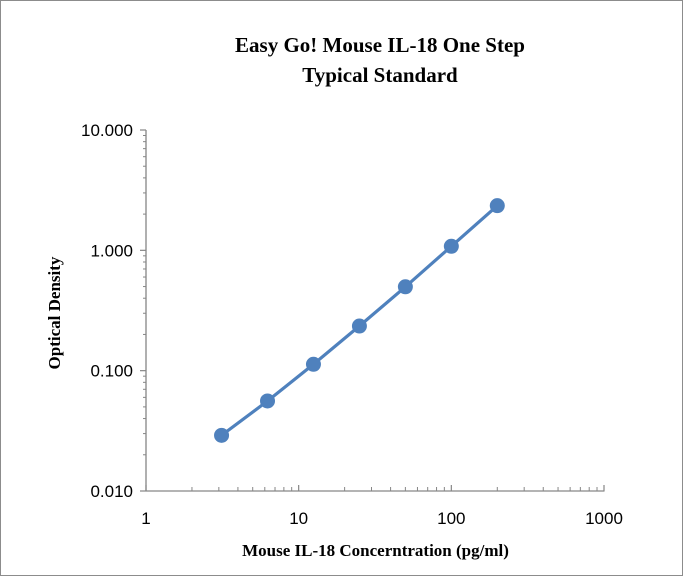 The width and height of the screenshot is (683, 576). I want to click on x-tick-label: 100, so click(451, 518).